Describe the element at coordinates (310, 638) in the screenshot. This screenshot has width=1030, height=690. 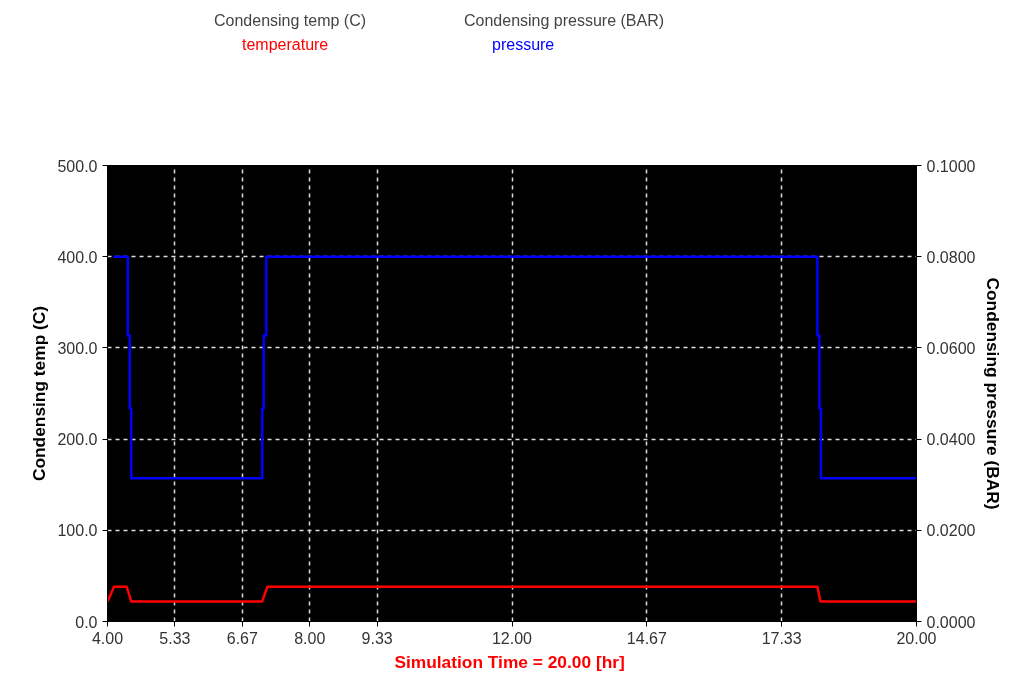
I see `x-tick-label: 8.00` at that location.